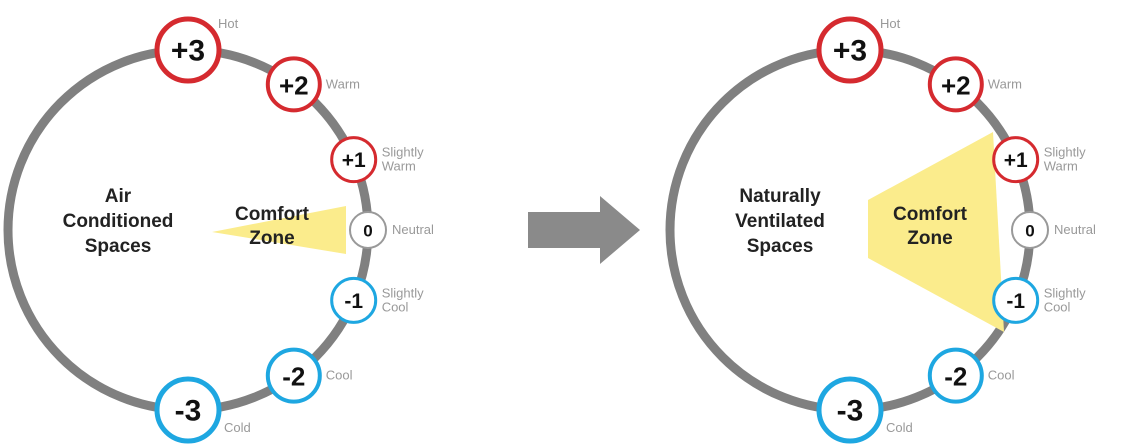  I want to click on panel-title-line: Conditioned, so click(118, 221).